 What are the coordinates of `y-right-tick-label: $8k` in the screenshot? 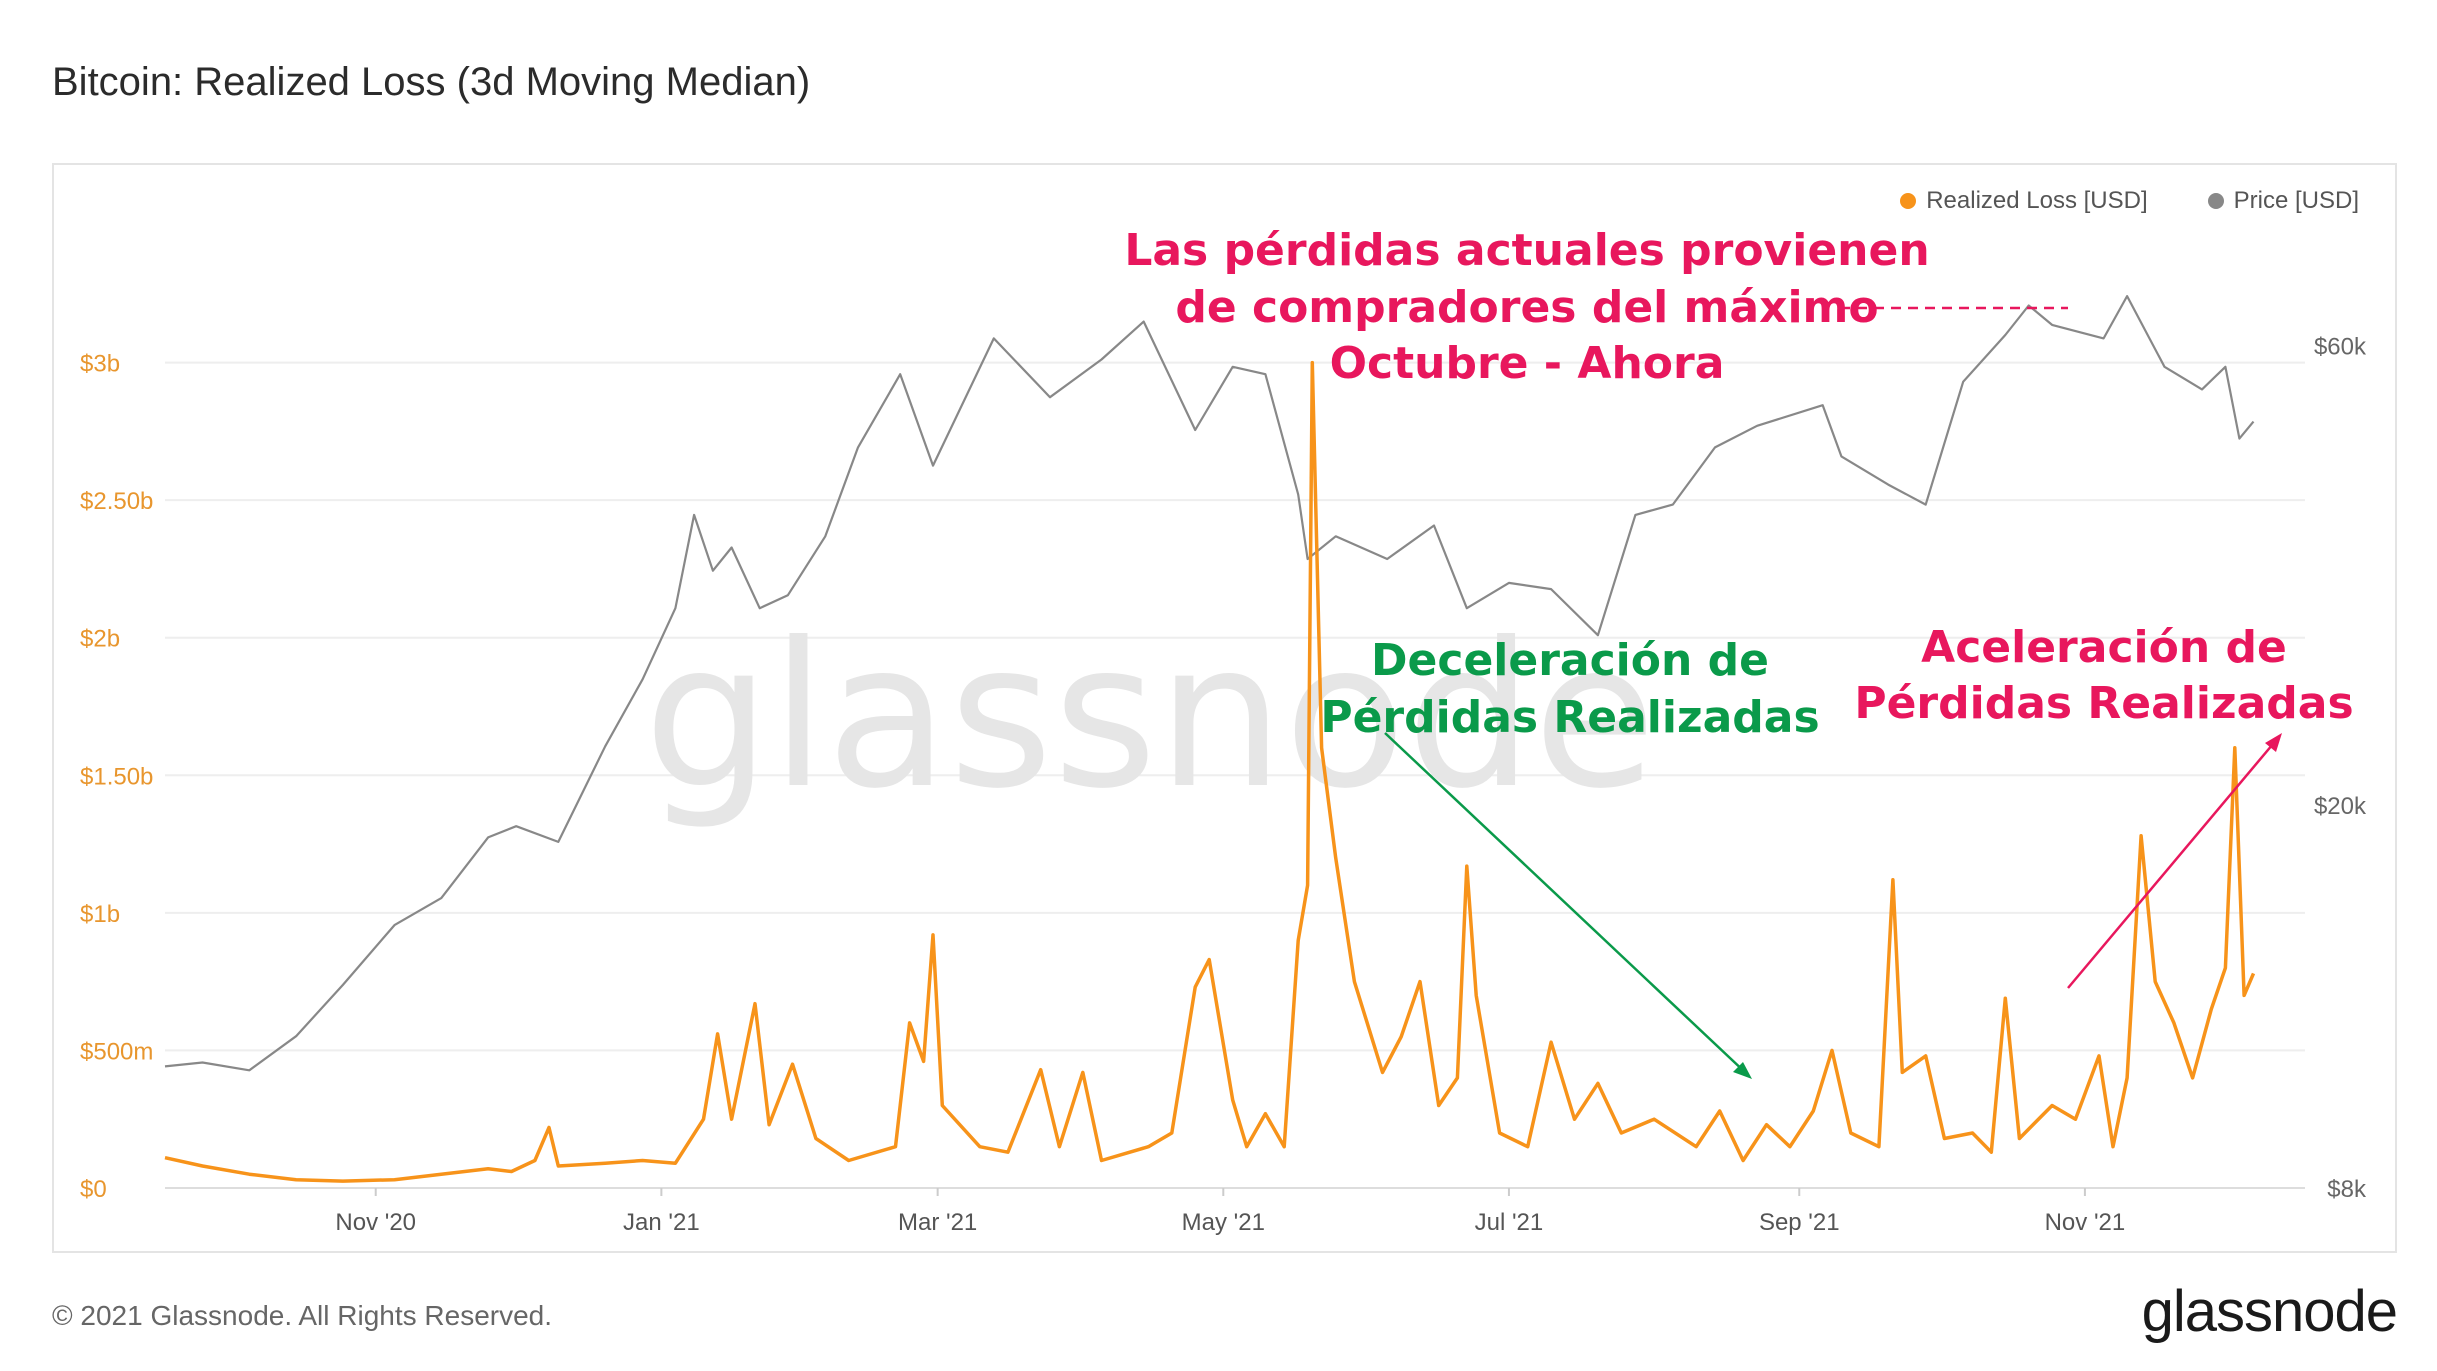 It's located at (2347, 1189).